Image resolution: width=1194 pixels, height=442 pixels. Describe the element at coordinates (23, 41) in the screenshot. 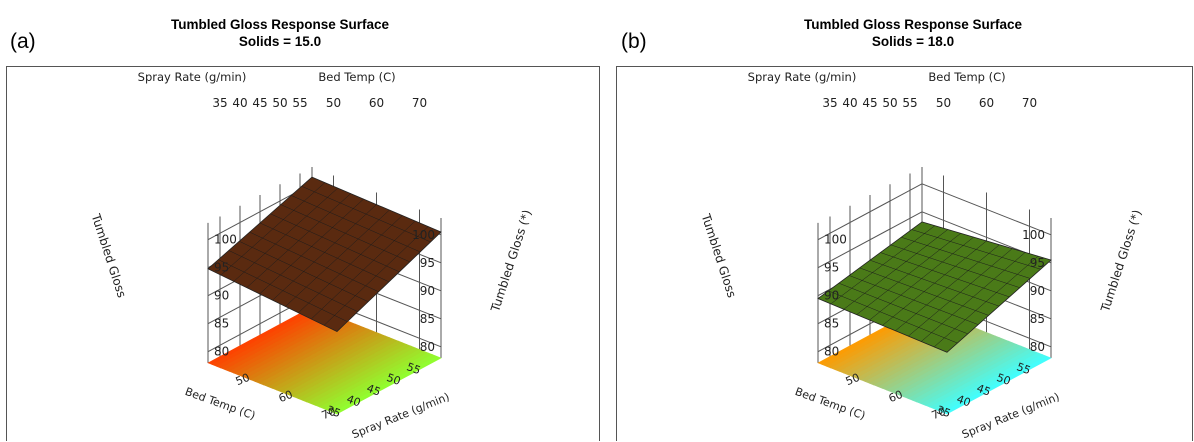

I see `panel-label: (a)` at that location.